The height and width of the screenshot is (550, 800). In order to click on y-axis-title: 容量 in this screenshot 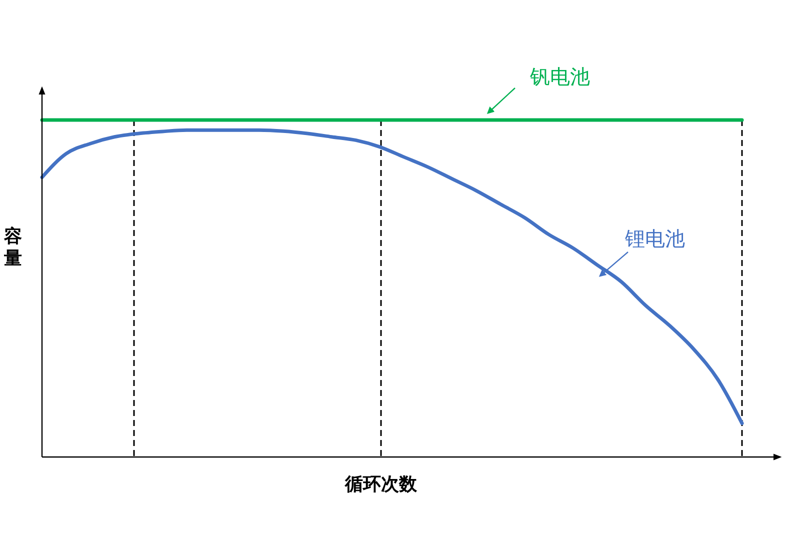, I will do `click(12, 247)`.